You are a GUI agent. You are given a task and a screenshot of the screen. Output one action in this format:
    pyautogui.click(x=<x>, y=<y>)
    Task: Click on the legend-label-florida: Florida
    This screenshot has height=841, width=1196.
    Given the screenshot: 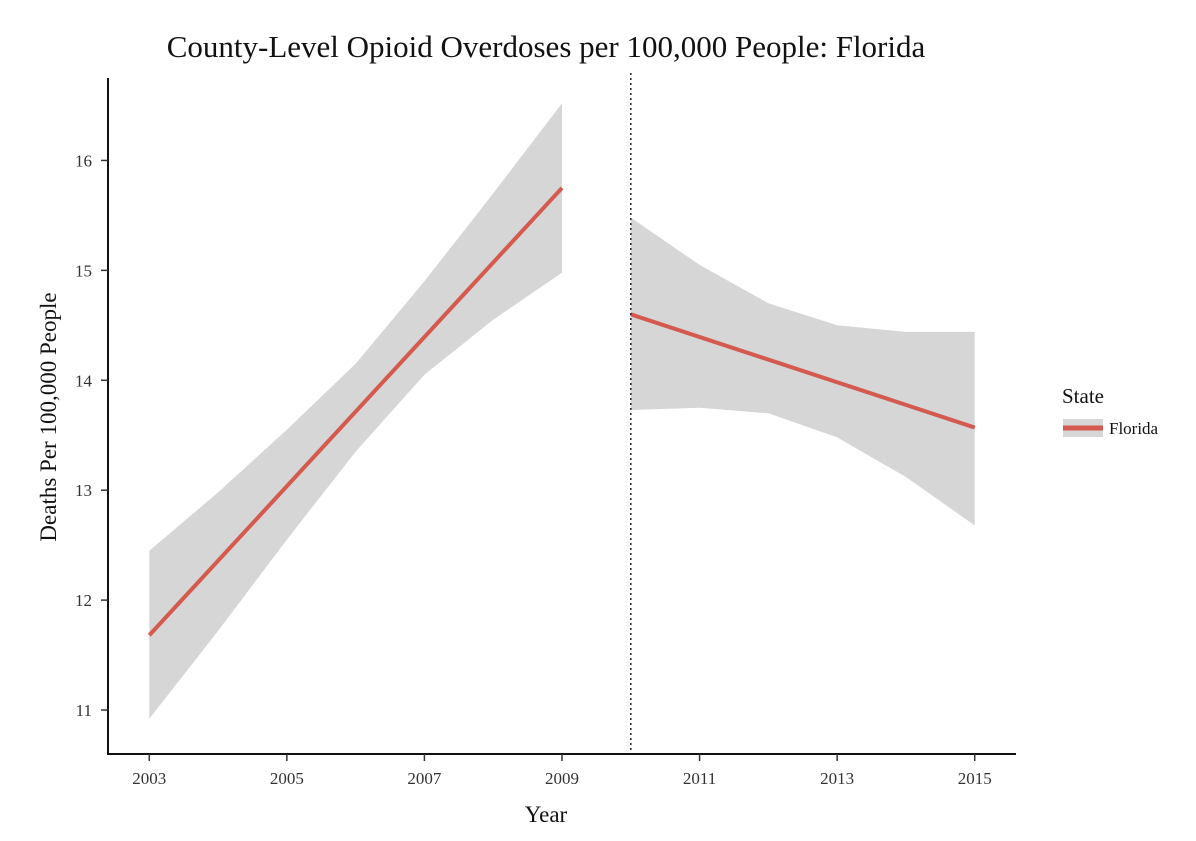 What is the action you would take?
    pyautogui.click(x=1134, y=428)
    